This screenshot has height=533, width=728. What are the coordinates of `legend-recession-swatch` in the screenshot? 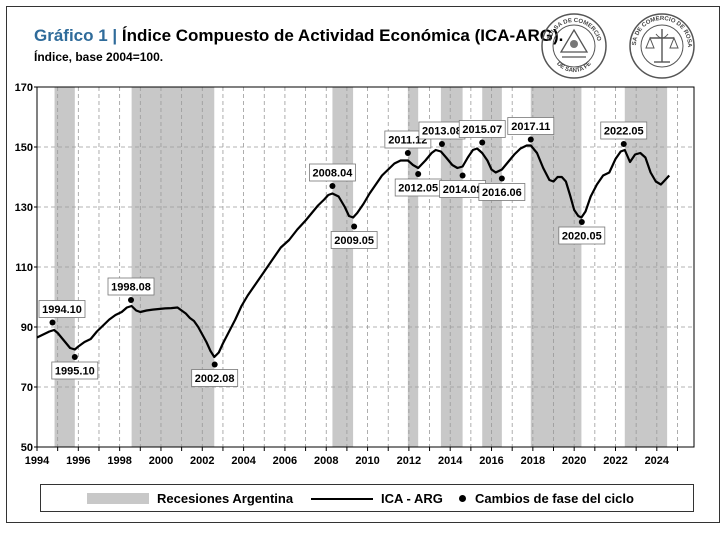 It's located at (118, 498).